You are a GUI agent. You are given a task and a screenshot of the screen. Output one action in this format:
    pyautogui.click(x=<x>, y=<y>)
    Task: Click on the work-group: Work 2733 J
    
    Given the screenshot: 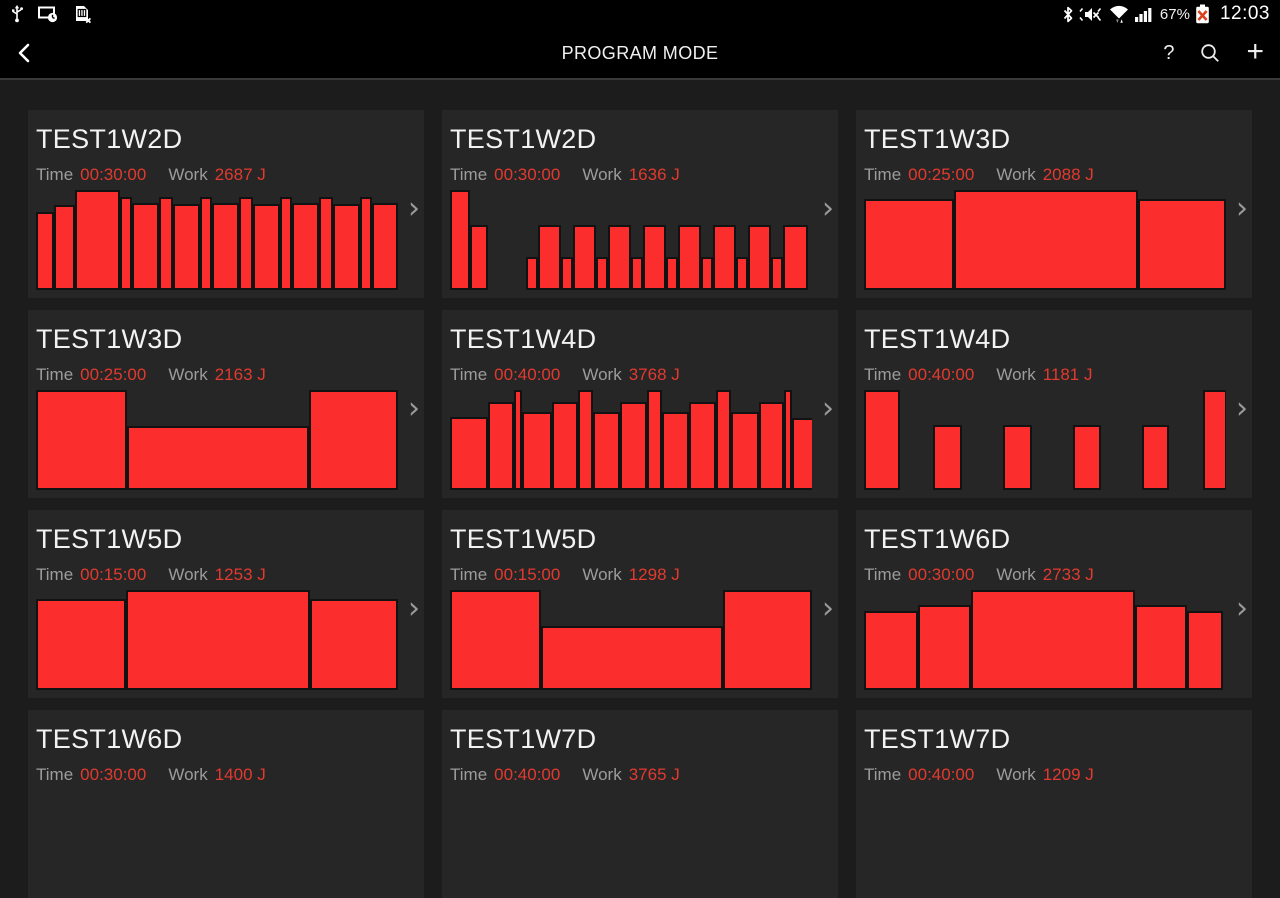 What is the action you would take?
    pyautogui.click(x=1044, y=575)
    